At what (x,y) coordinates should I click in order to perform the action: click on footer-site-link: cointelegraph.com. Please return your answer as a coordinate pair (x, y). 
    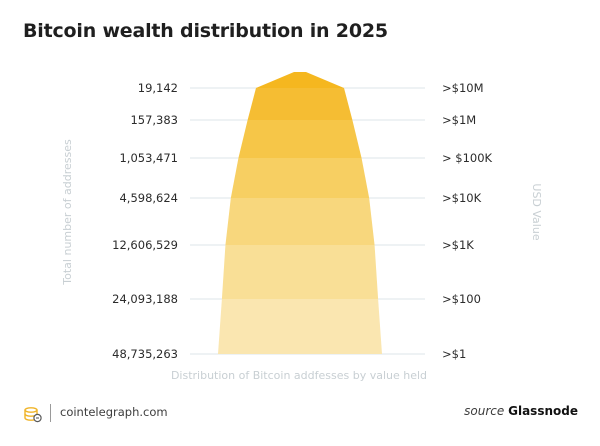
    Looking at the image, I should click on (114, 412).